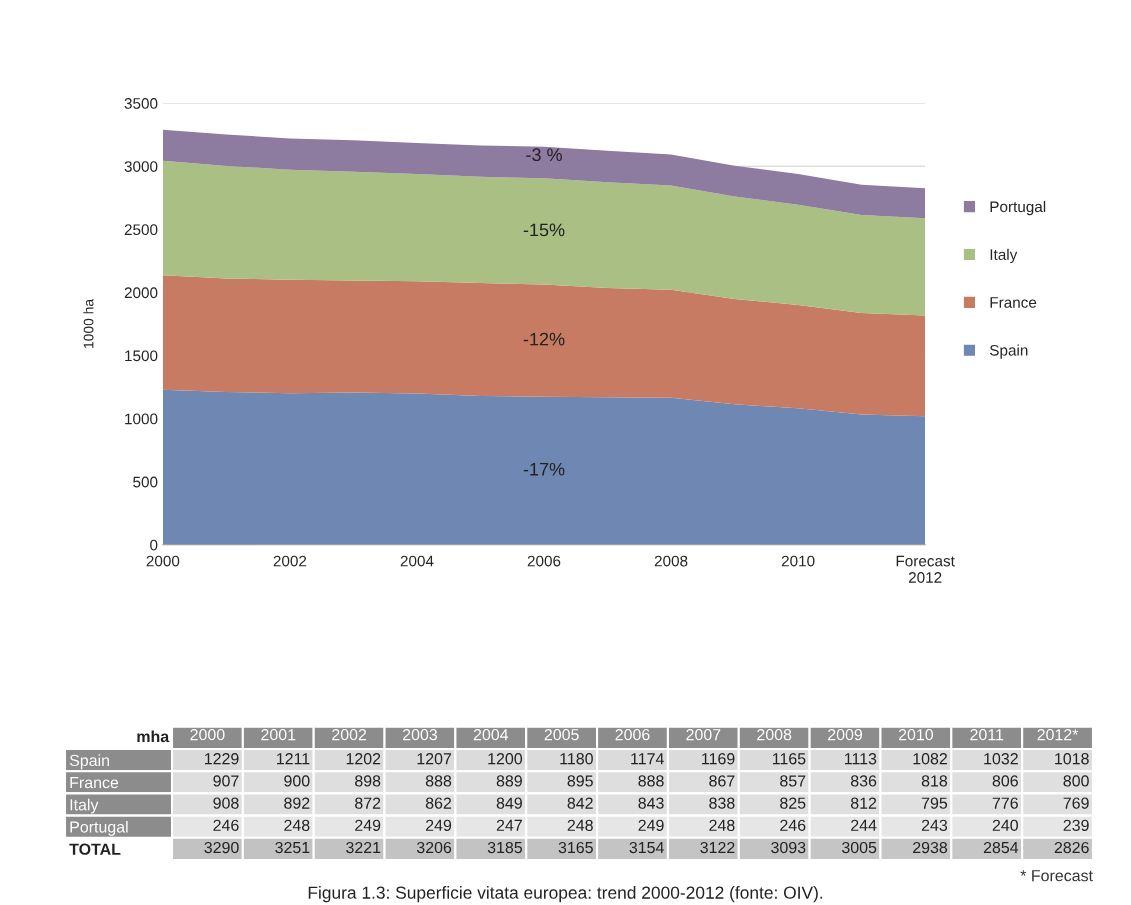  What do you see at coordinates (84, 806) in the screenshot?
I see `y-tick-label: Italy` at bounding box center [84, 806].